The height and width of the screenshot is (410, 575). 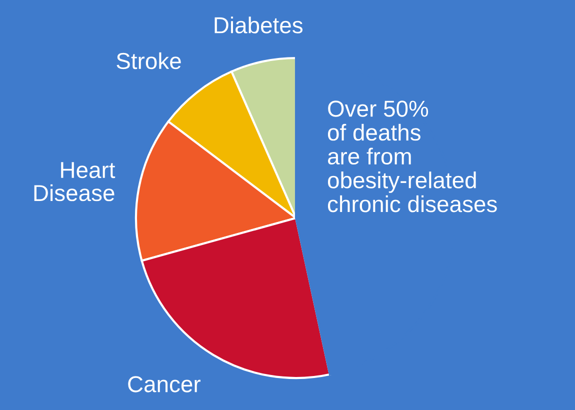 What do you see at coordinates (75, 182) in the screenshot?
I see `slice-label: Heart Disease` at bounding box center [75, 182].